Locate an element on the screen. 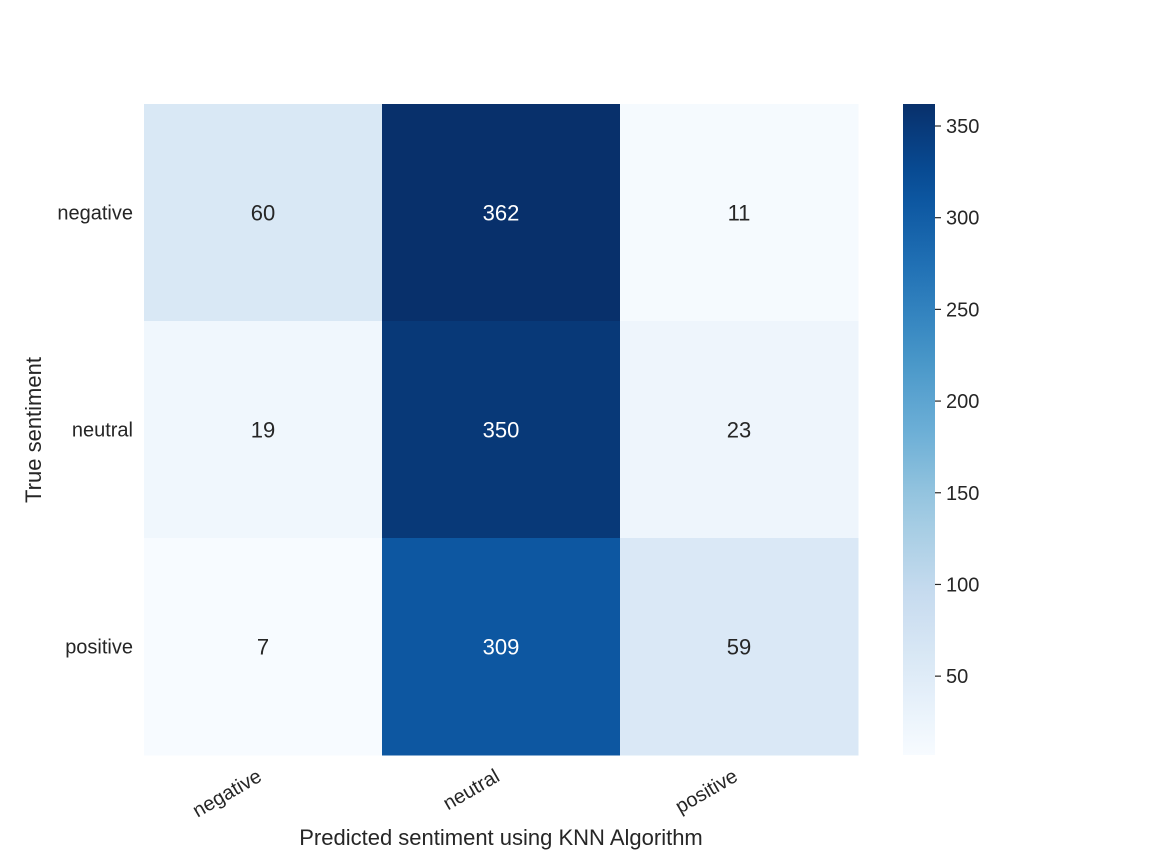 Image resolution: width=1152 pixels, height=864 pixels. heatmap-cell-negative-negative is located at coordinates (263, 213).